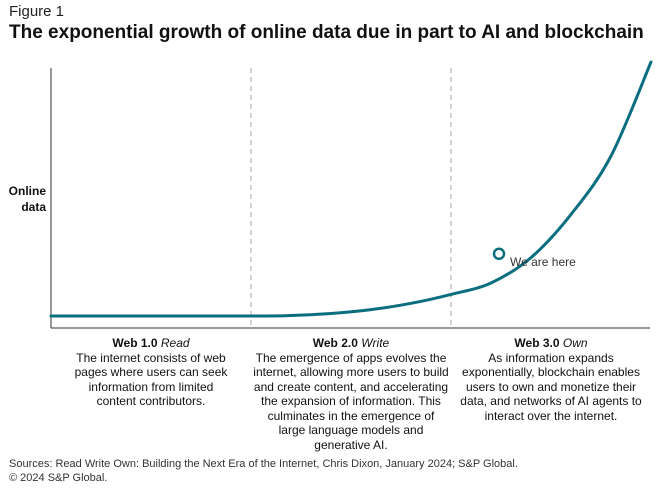 The image size is (660, 490). What do you see at coordinates (23, 199) in the screenshot?
I see `y-axis-label: Online data` at bounding box center [23, 199].